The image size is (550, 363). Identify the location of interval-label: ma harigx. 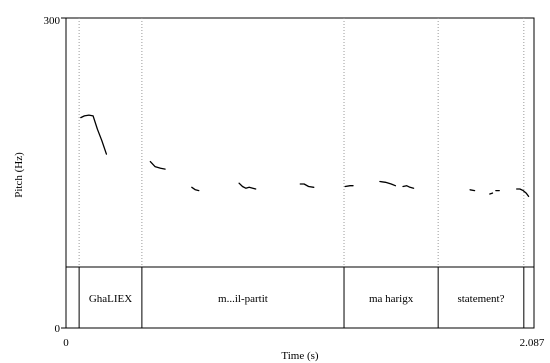
(391, 299).